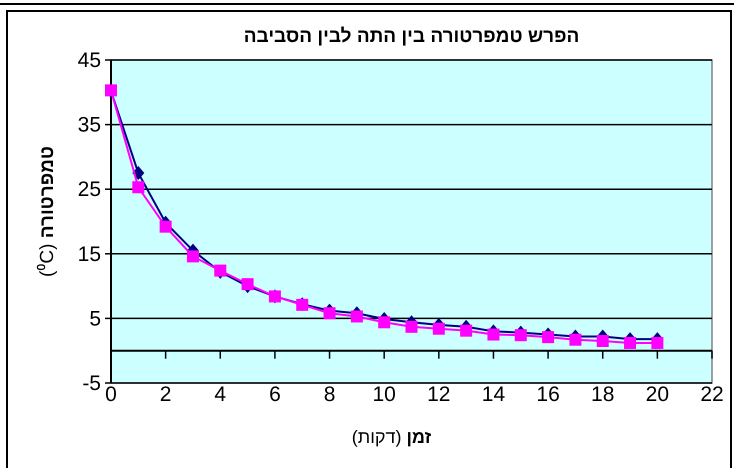 The height and width of the screenshot is (468, 734). I want to click on x-tick-label: 4, so click(220, 394).